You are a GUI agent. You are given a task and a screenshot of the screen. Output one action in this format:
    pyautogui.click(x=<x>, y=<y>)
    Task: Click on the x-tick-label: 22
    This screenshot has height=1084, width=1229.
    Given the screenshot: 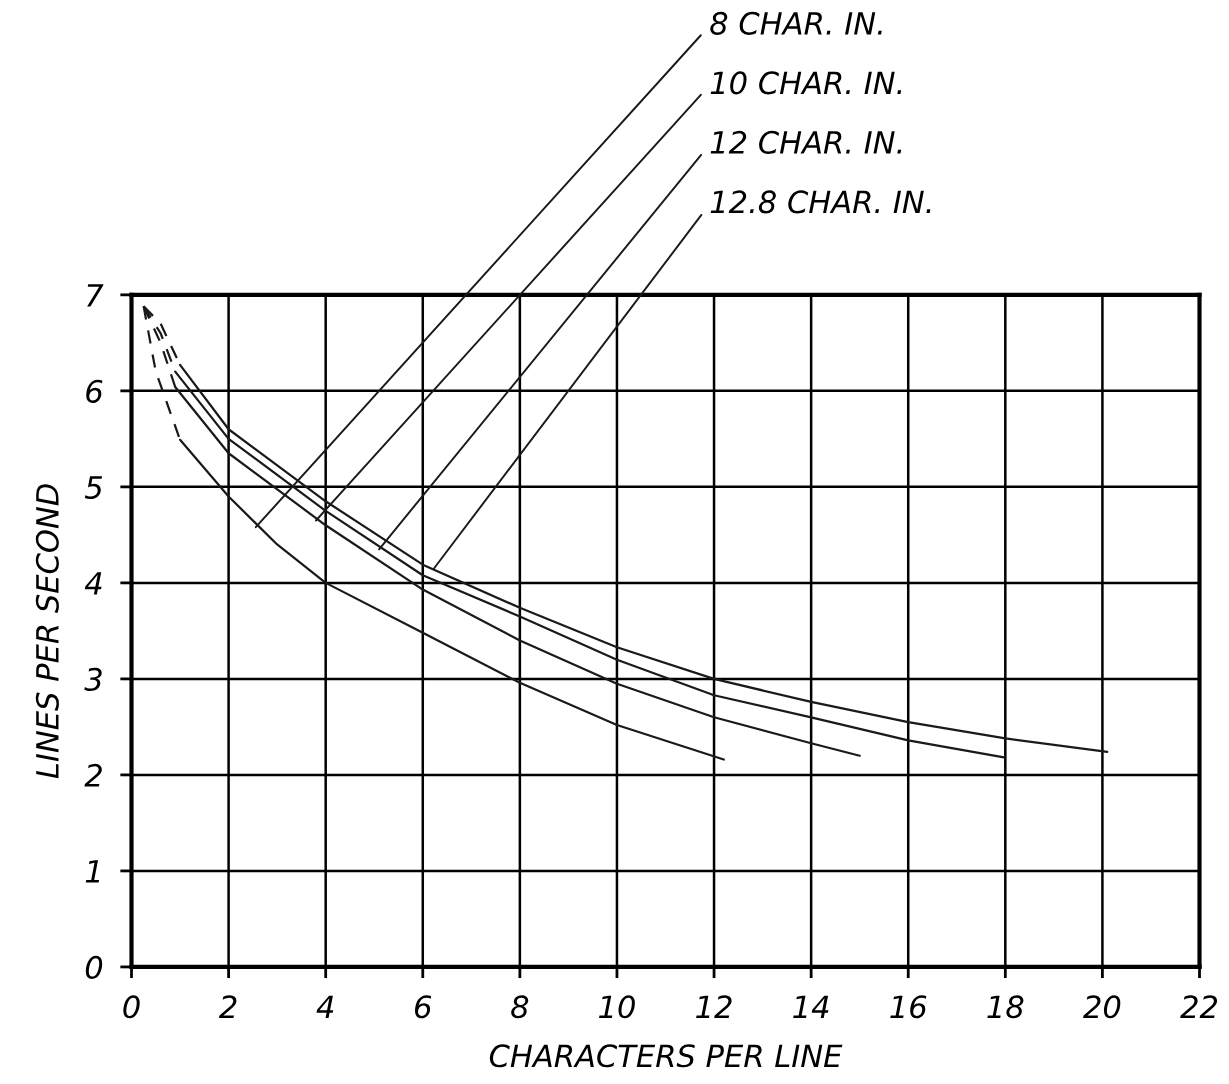 What is the action you would take?
    pyautogui.click(x=1199, y=1006)
    